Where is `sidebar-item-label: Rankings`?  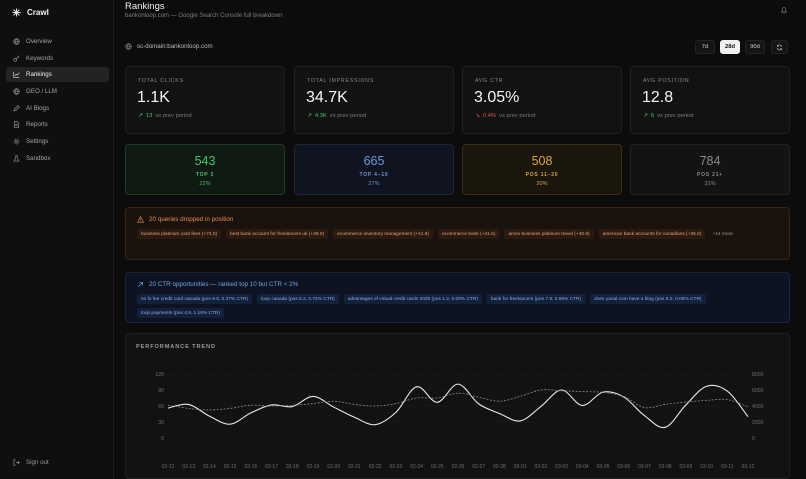
sidebar-item-label: Rankings is located at coordinates (39, 75).